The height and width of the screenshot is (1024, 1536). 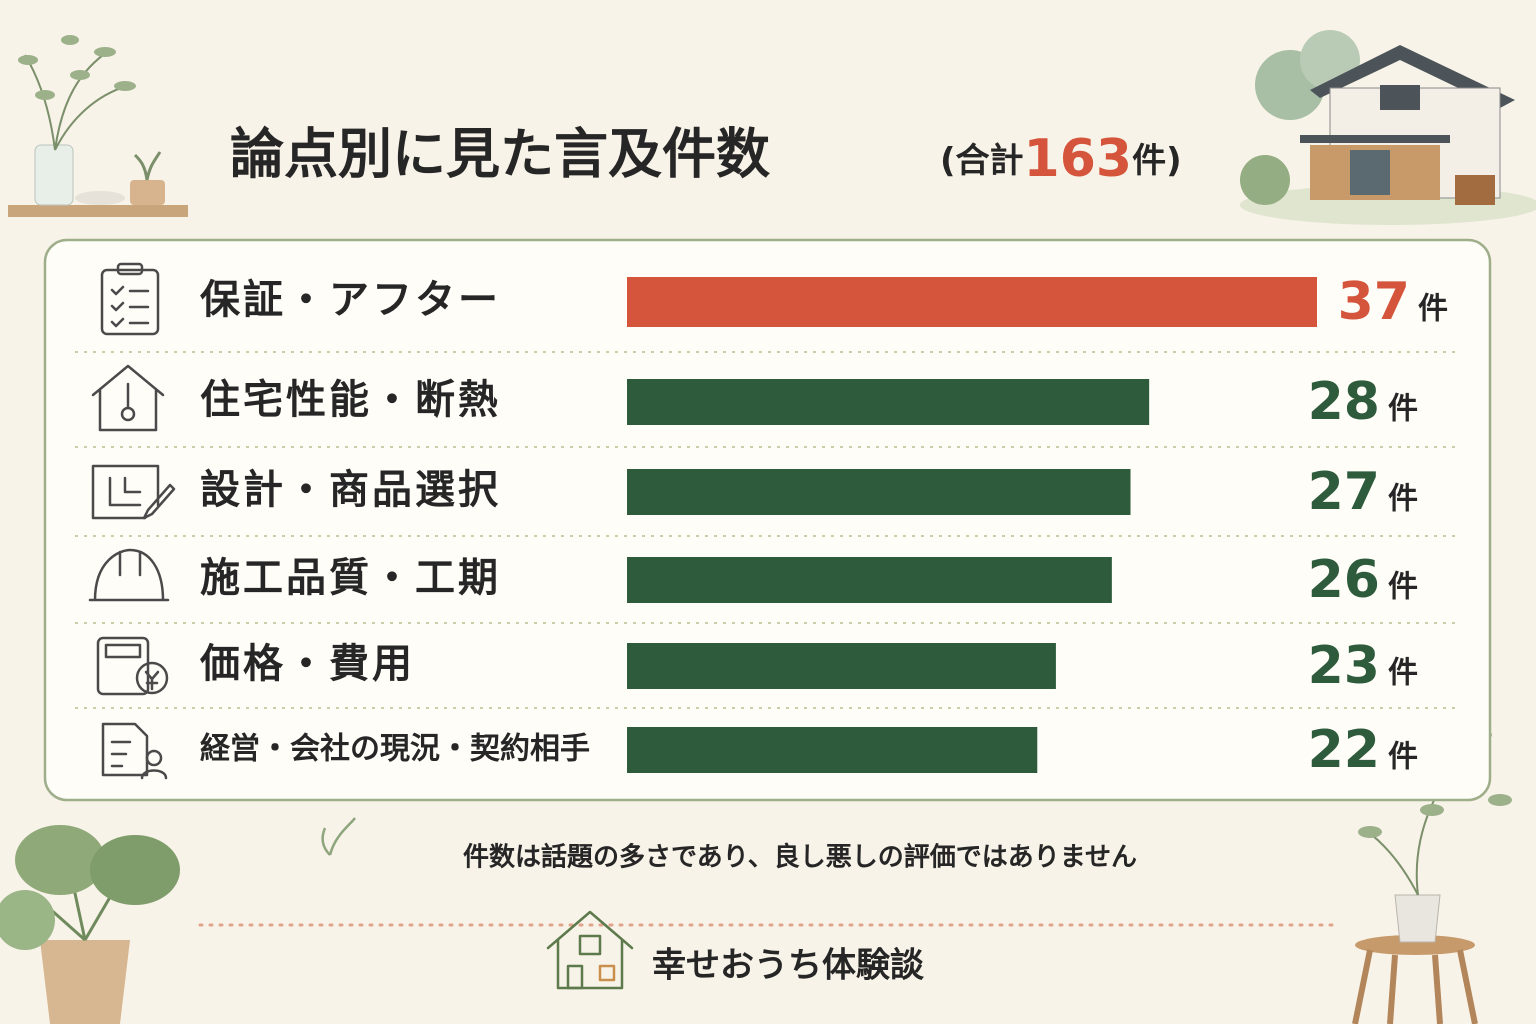 What do you see at coordinates (500, 154) in the screenshot?
I see `chart-title: 論点別に見た言及件数` at bounding box center [500, 154].